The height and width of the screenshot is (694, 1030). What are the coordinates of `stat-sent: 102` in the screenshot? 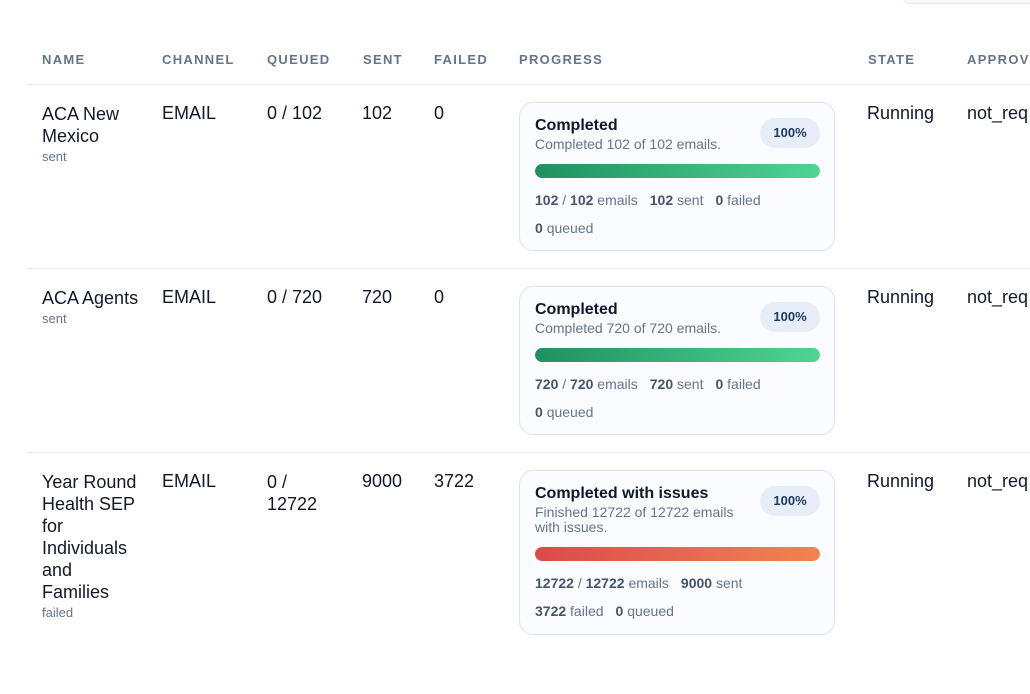 It's located at (661, 200).